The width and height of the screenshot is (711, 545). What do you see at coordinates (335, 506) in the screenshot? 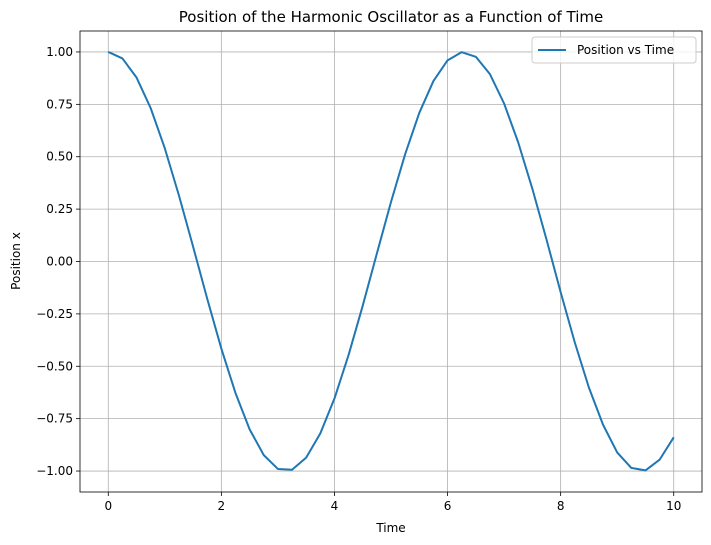
I see `x-tick-label: 4` at bounding box center [335, 506].